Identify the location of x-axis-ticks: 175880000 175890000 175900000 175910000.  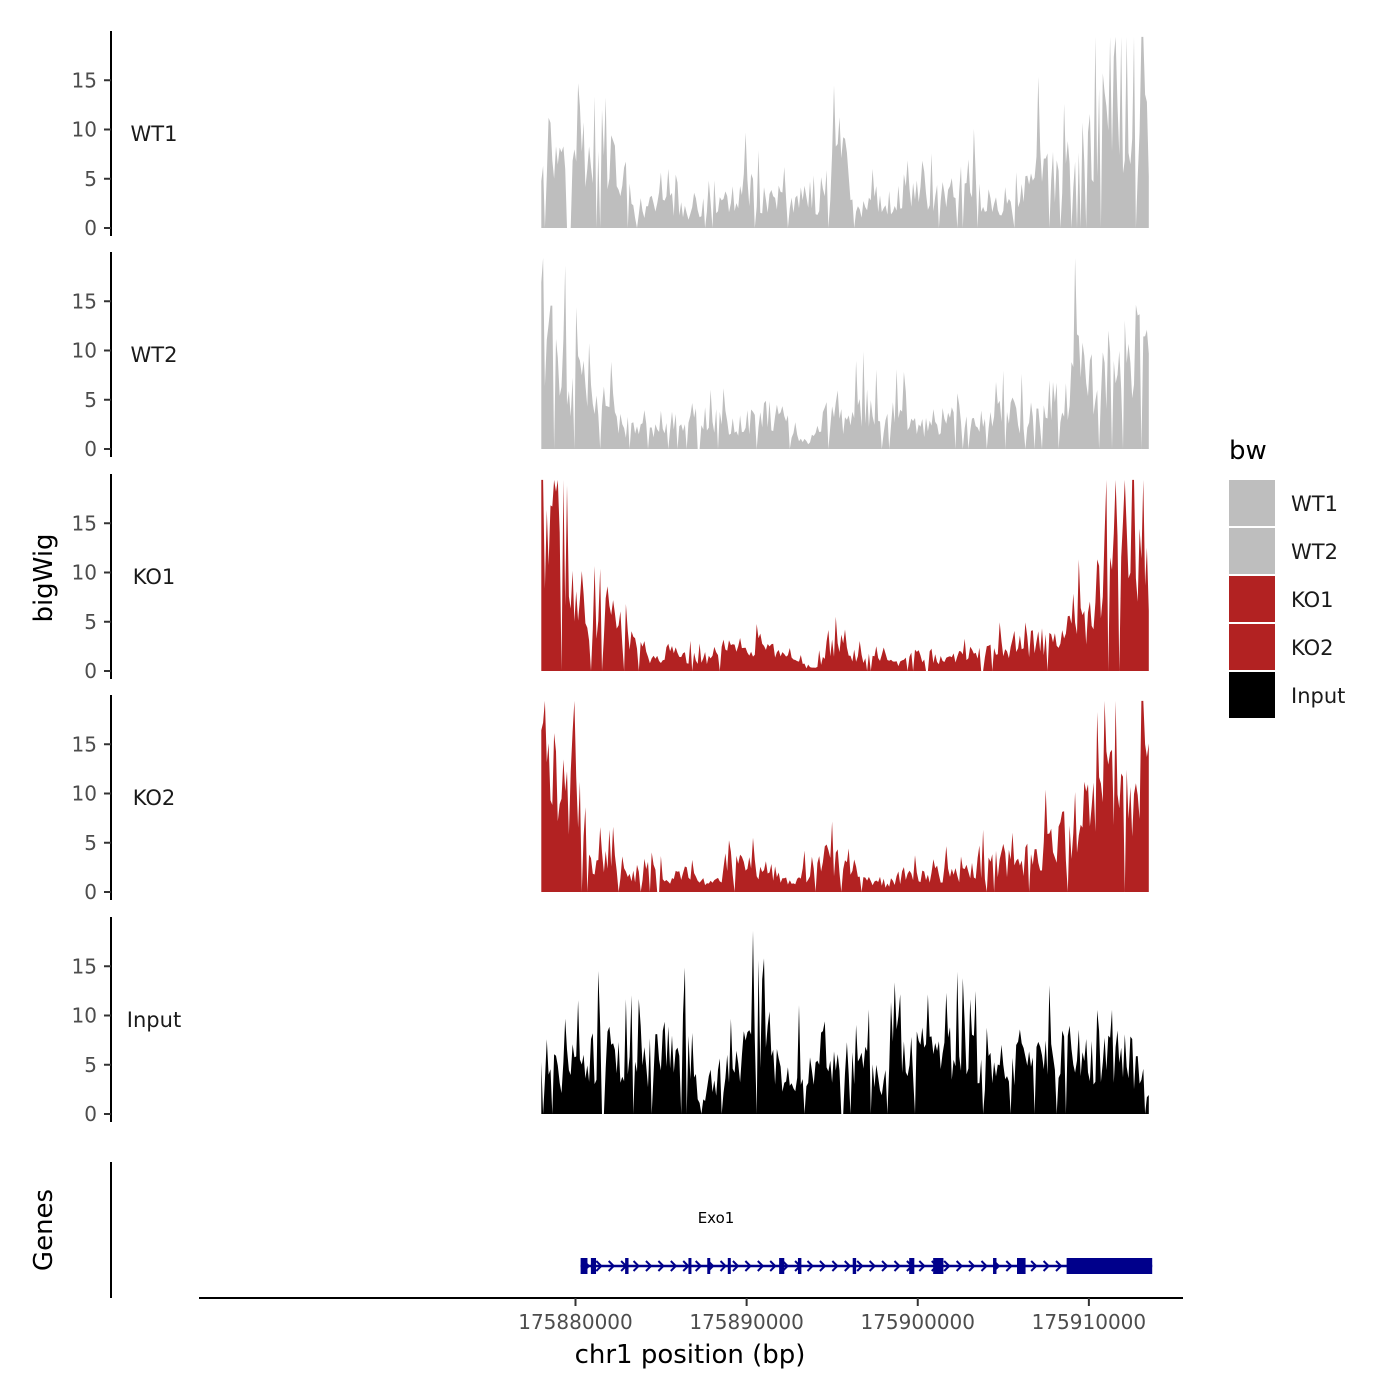
(832, 1316).